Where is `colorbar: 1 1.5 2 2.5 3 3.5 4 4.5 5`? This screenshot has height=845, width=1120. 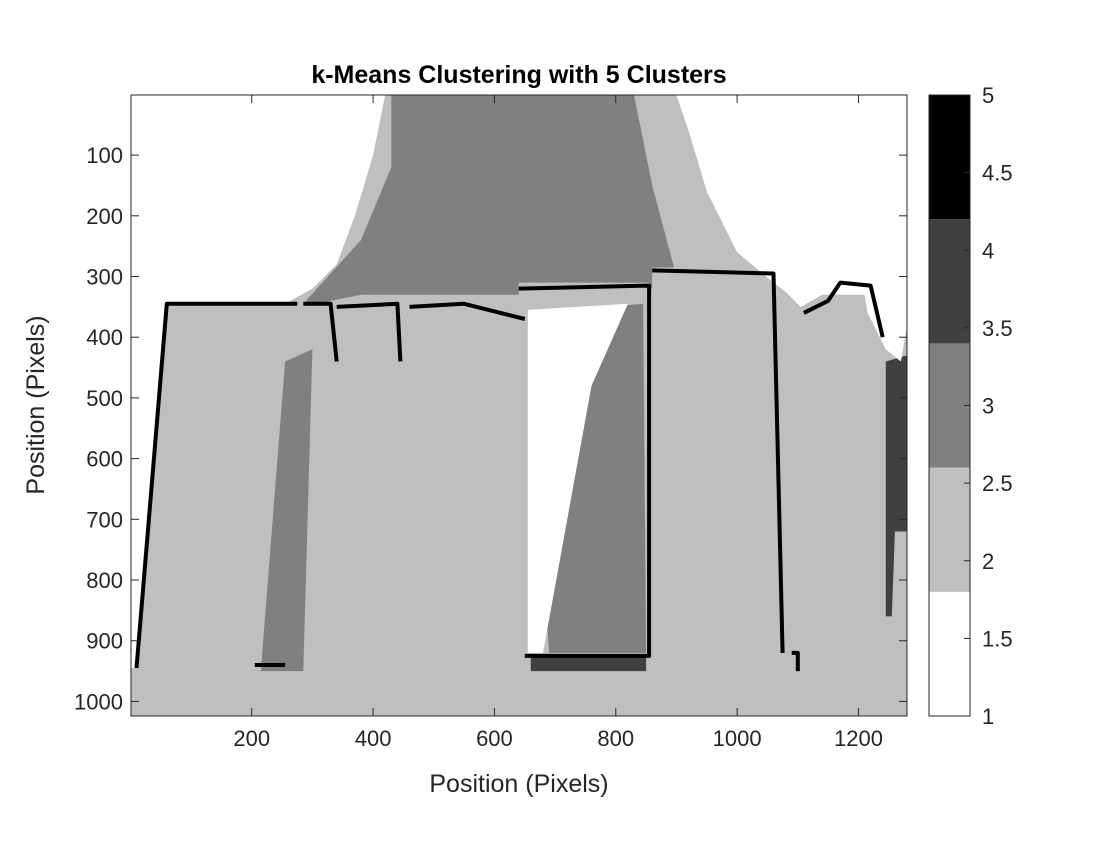
colorbar: 1 1.5 2 2.5 3 3.5 4 4.5 5 is located at coordinates (970, 406).